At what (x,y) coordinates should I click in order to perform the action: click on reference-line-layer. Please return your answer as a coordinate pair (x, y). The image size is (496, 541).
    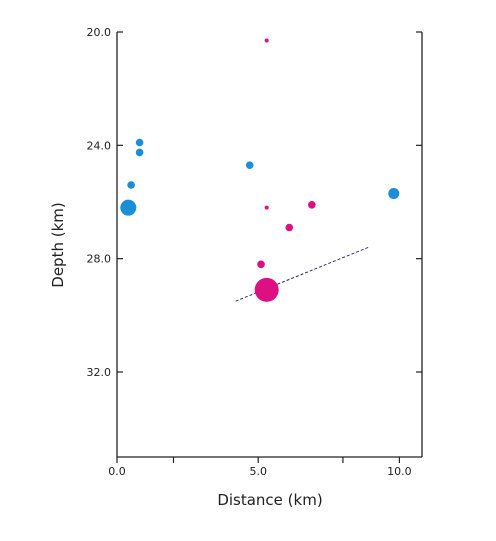
    Looking at the image, I should click on (302, 274).